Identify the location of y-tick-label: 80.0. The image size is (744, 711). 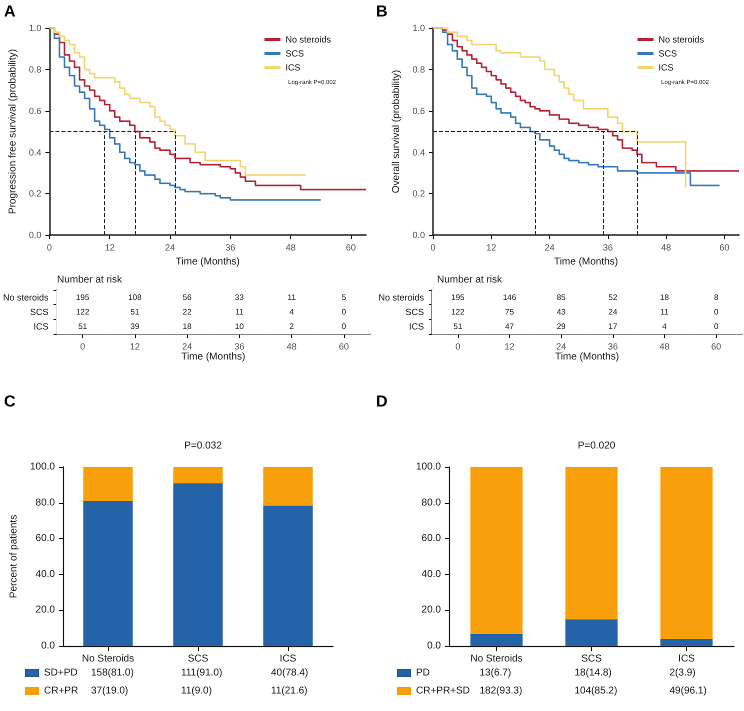
(46, 502).